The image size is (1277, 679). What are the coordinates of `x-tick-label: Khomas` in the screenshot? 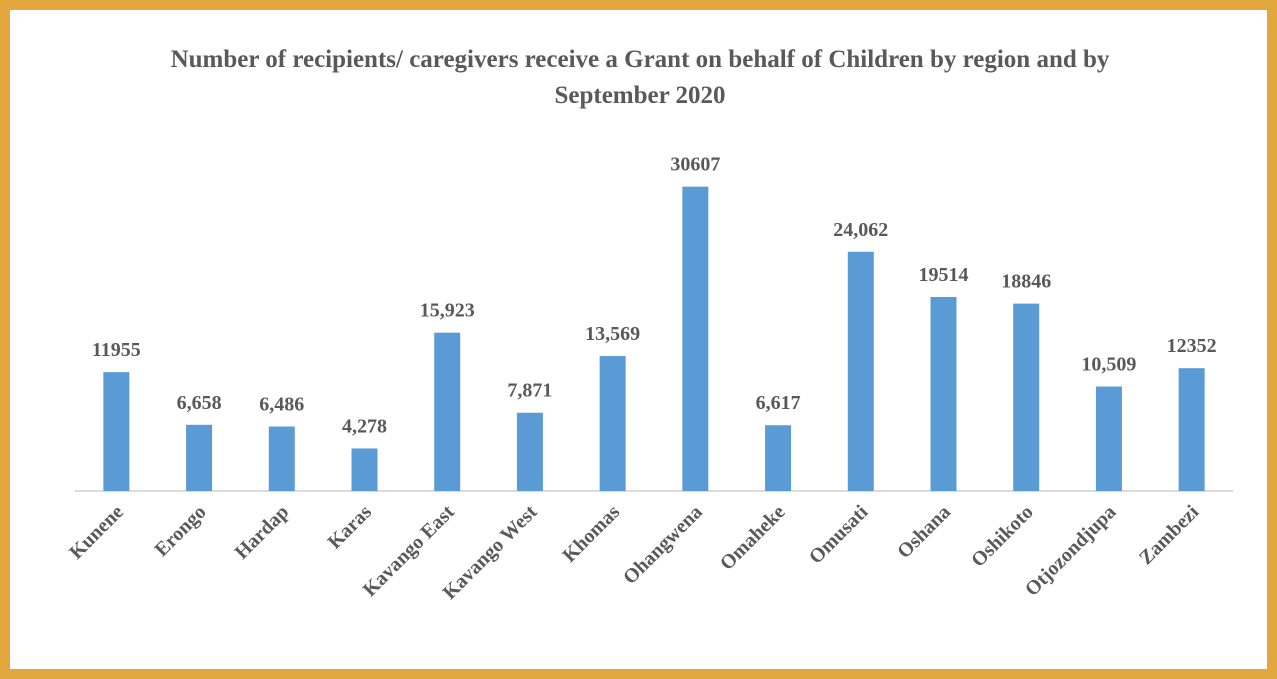 It's located at (591, 534).